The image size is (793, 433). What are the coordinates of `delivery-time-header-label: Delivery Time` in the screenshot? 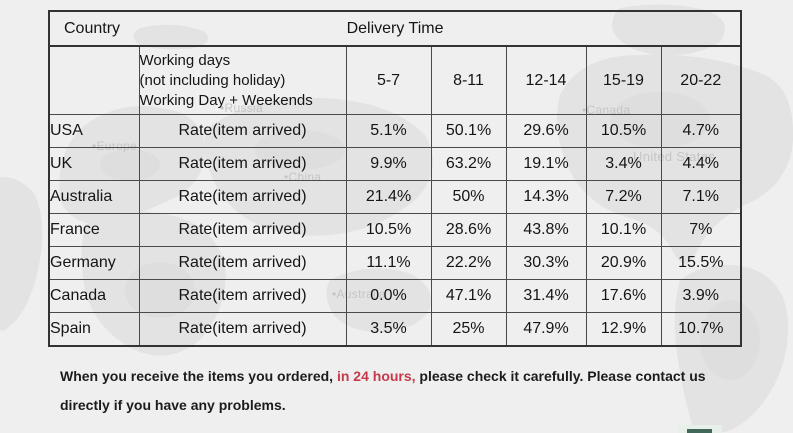 It's located at (395, 28).